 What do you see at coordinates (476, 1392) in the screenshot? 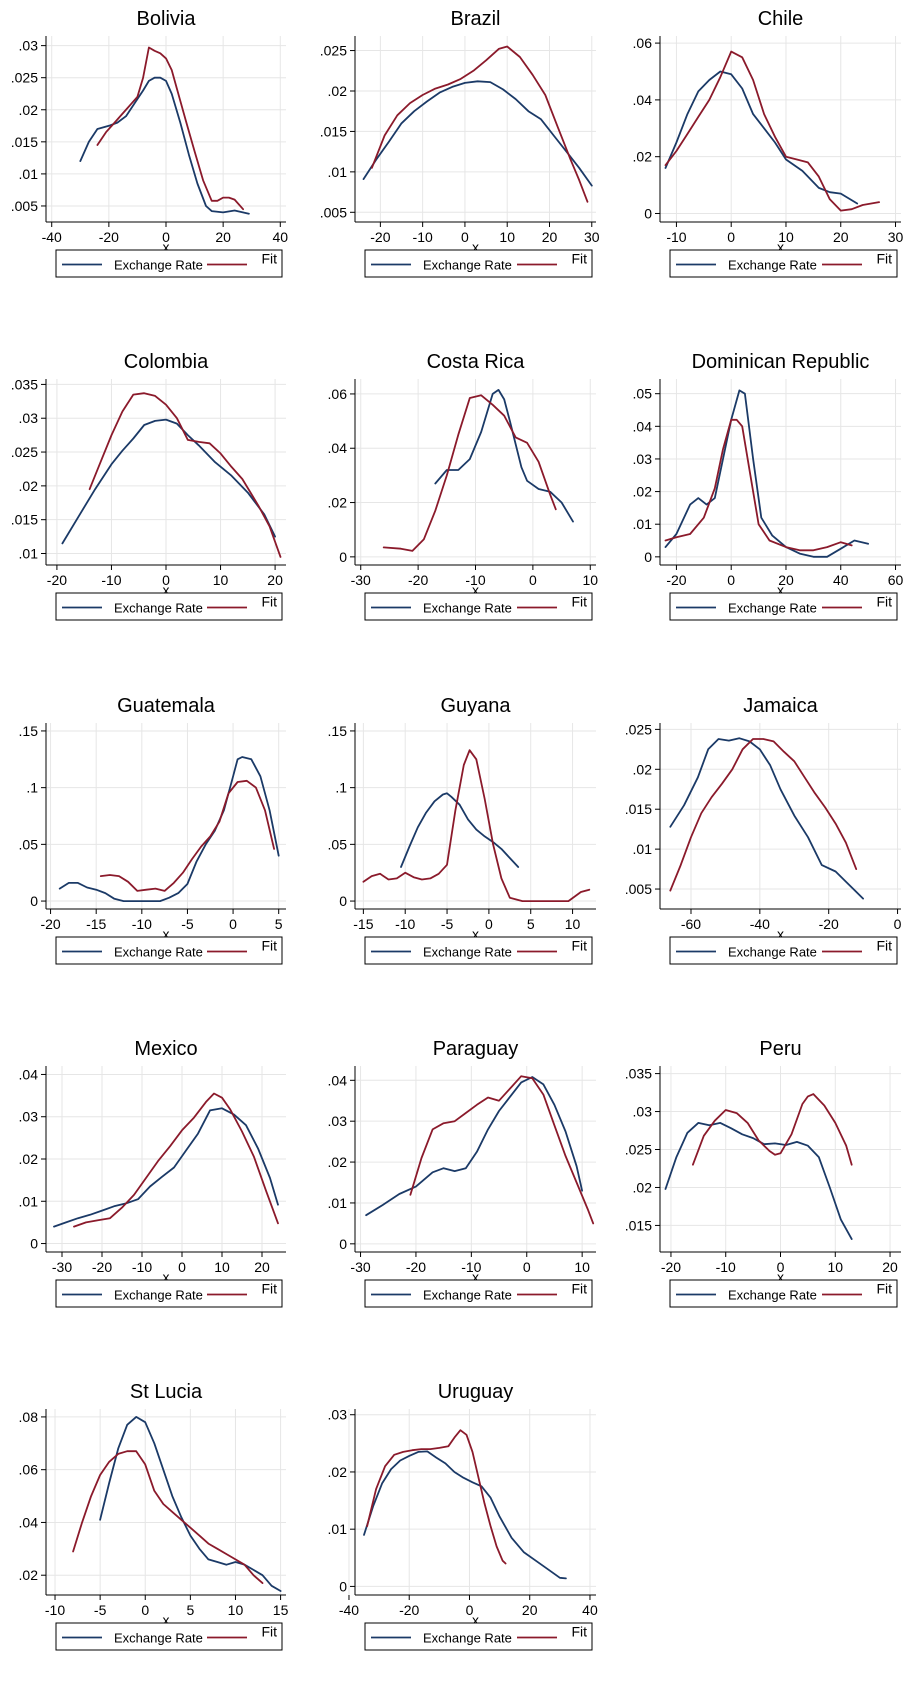
I see `chart-title: Uruguay` at bounding box center [476, 1392].